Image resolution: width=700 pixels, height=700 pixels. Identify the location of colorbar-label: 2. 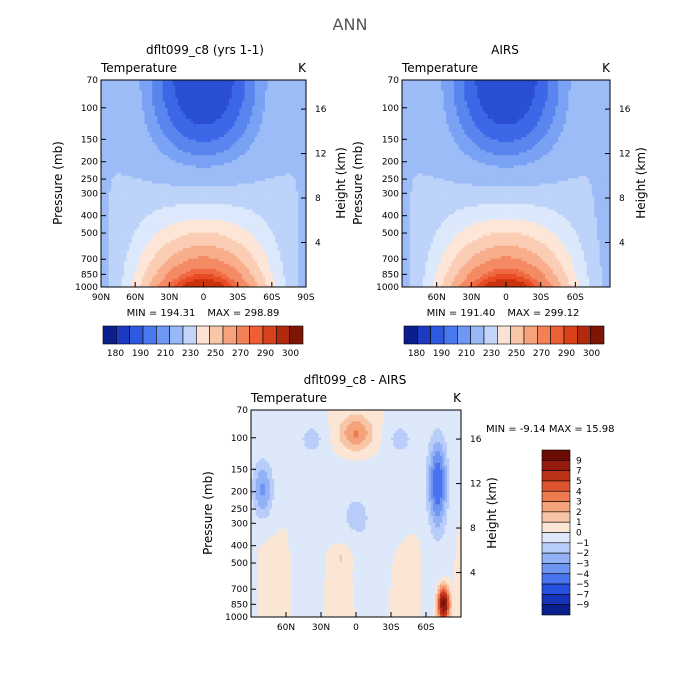
(579, 513).